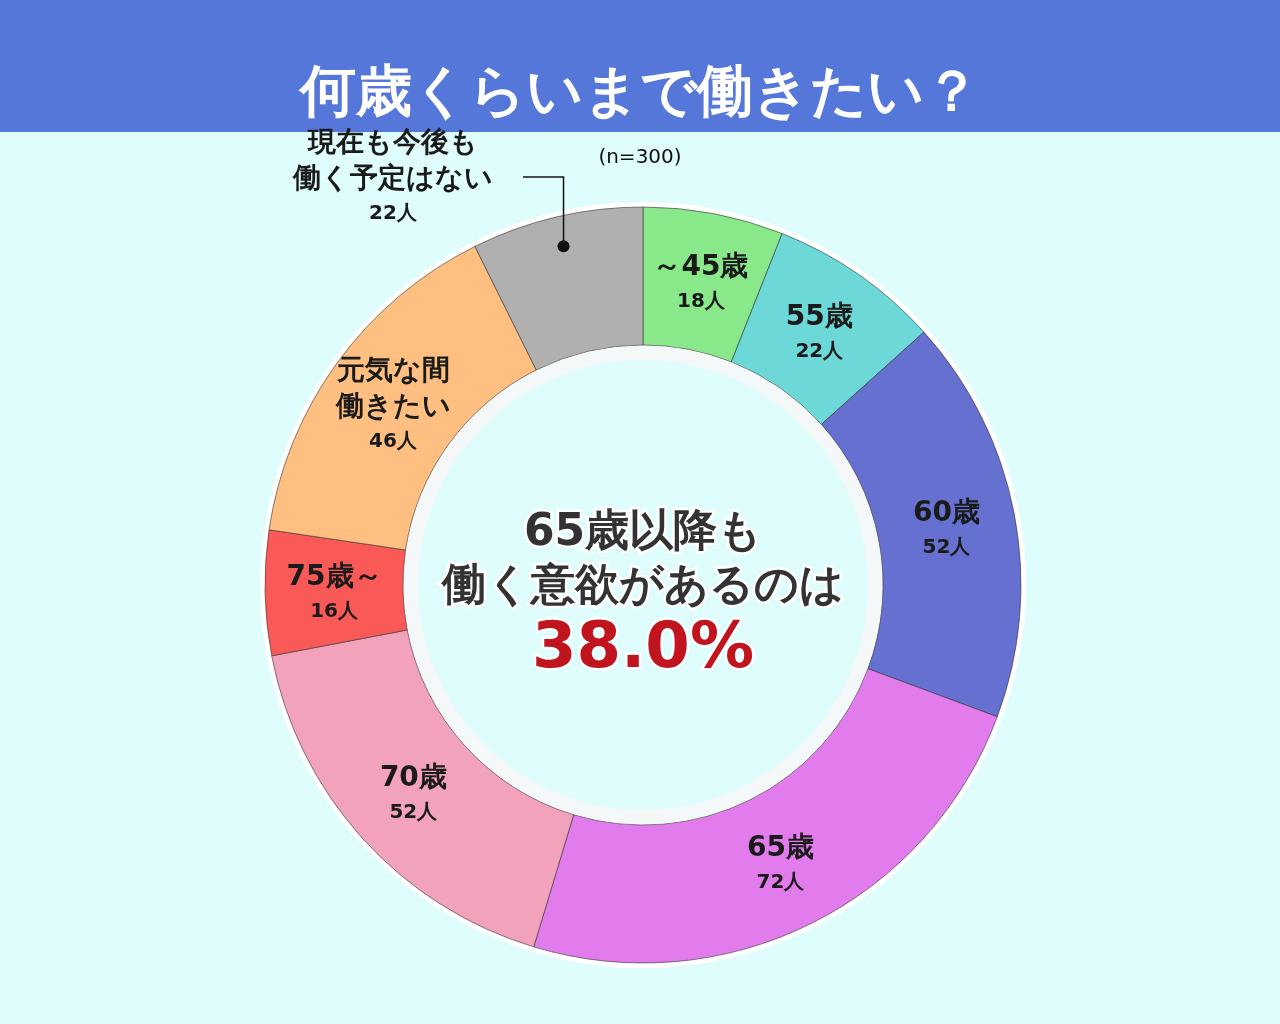 Image resolution: width=1280 pixels, height=1024 pixels. What do you see at coordinates (392, 388) in the screenshot?
I see `slice-label: 元気な間働きたい` at bounding box center [392, 388].